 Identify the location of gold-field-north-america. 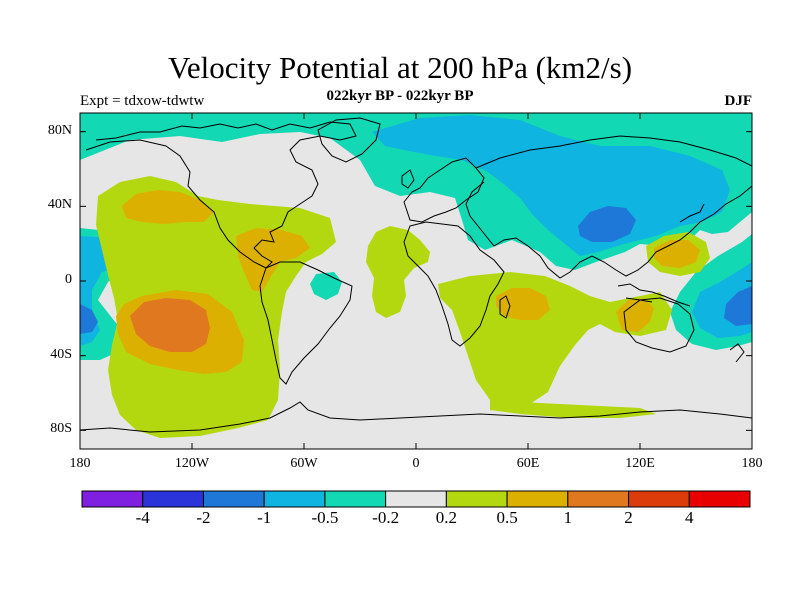
(168, 207).